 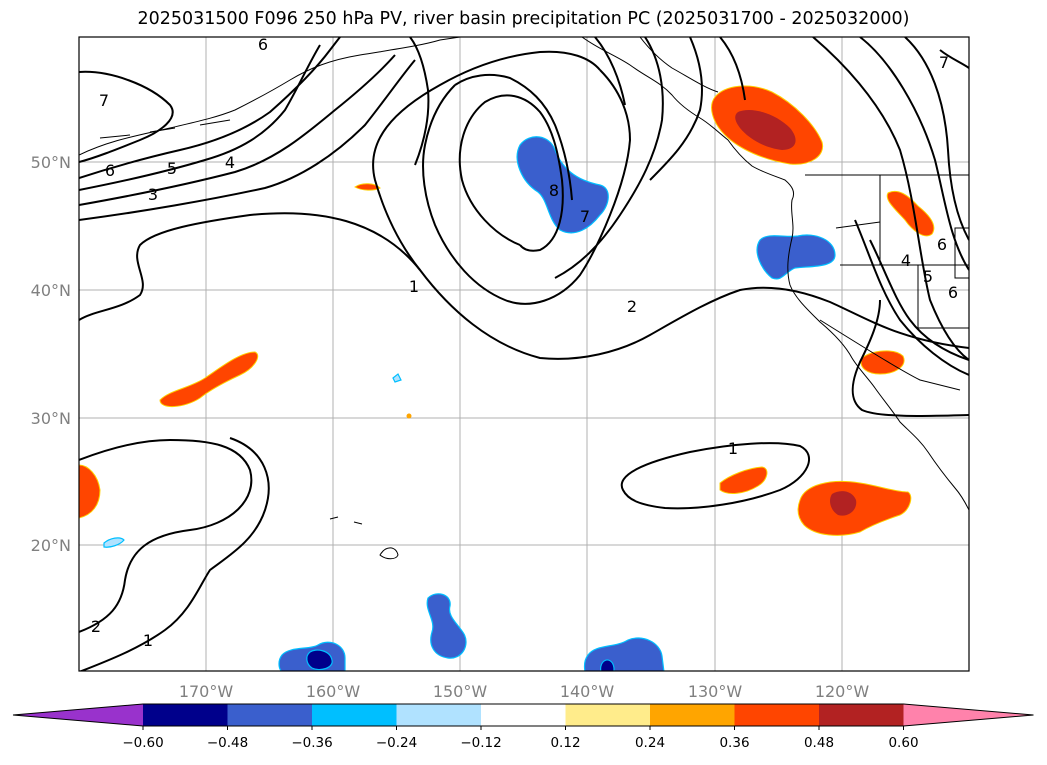 I want to click on colorbar-tick-label: 0.36, so click(x=734, y=743).